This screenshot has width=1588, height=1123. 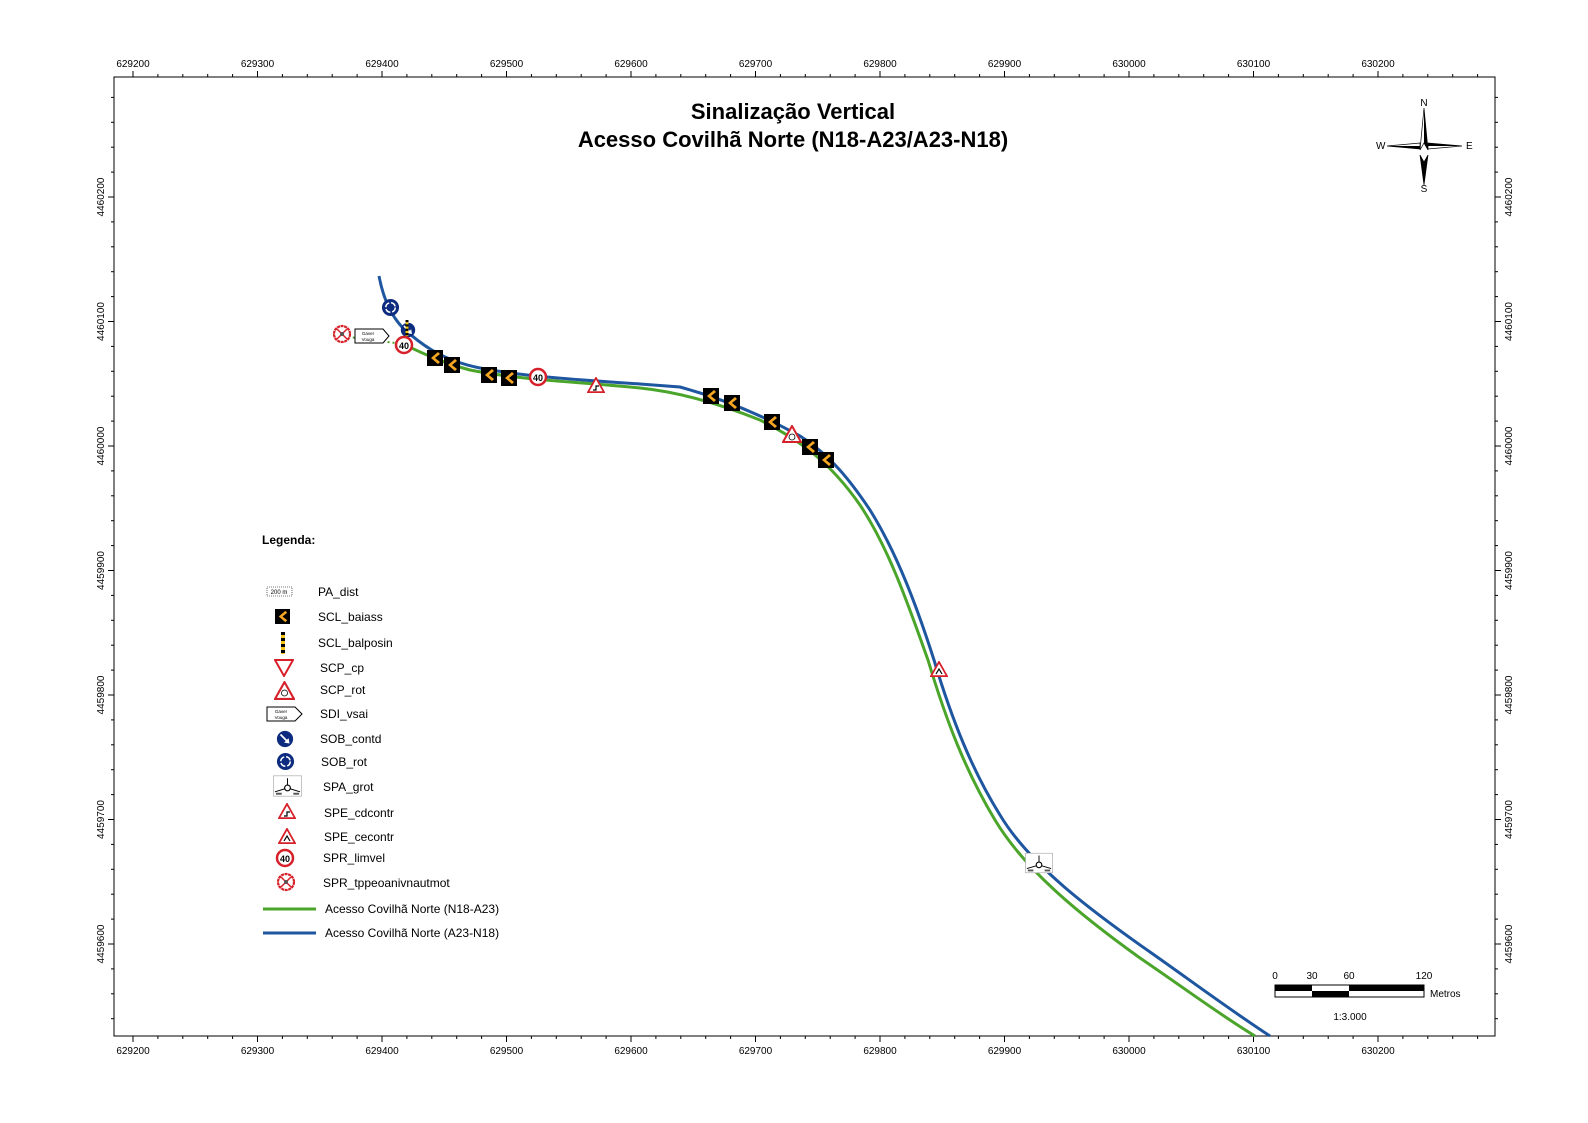 I want to click on y-tick-label-left: 4459800, so click(x=101, y=694).